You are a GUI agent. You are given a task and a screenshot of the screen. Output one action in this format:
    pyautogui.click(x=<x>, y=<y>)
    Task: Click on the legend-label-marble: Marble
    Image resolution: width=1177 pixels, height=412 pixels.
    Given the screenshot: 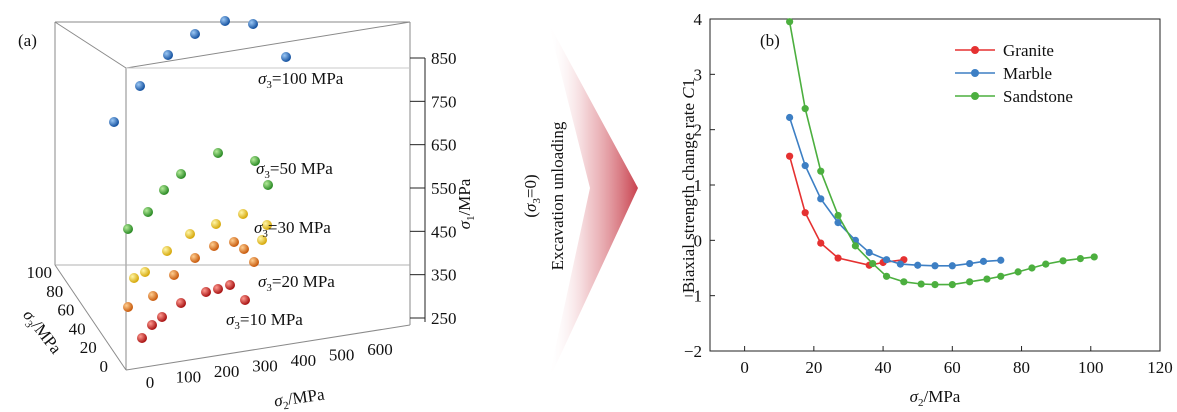 What is the action you would take?
    pyautogui.click(x=1027, y=73)
    